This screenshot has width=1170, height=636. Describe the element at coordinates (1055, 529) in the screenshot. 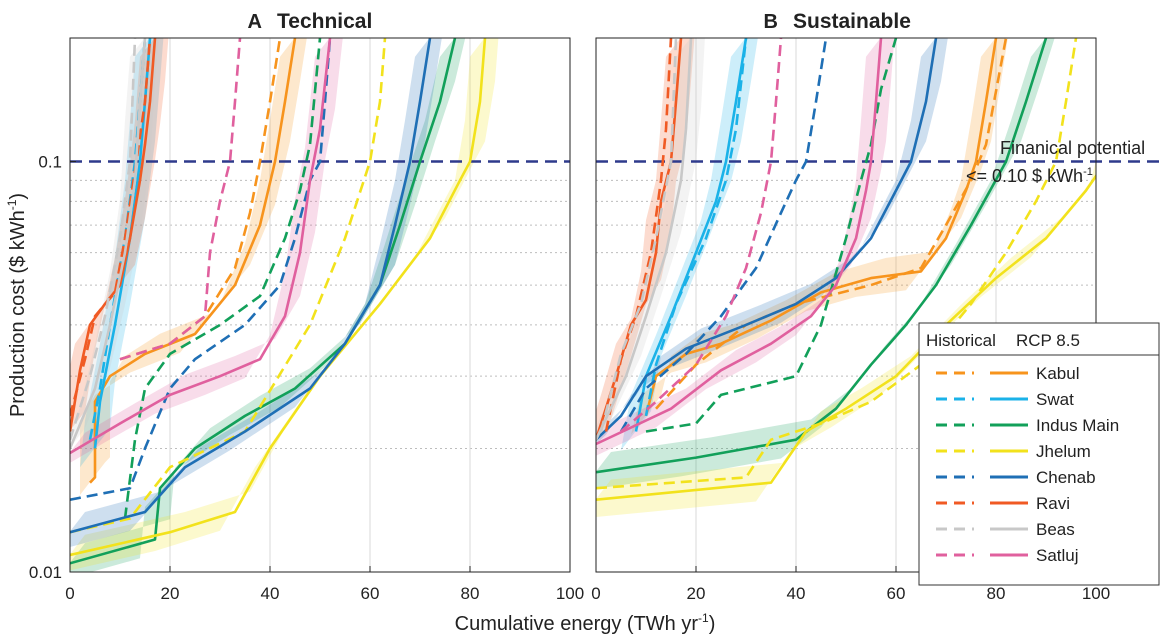

I see `legend-label: Beas` at that location.